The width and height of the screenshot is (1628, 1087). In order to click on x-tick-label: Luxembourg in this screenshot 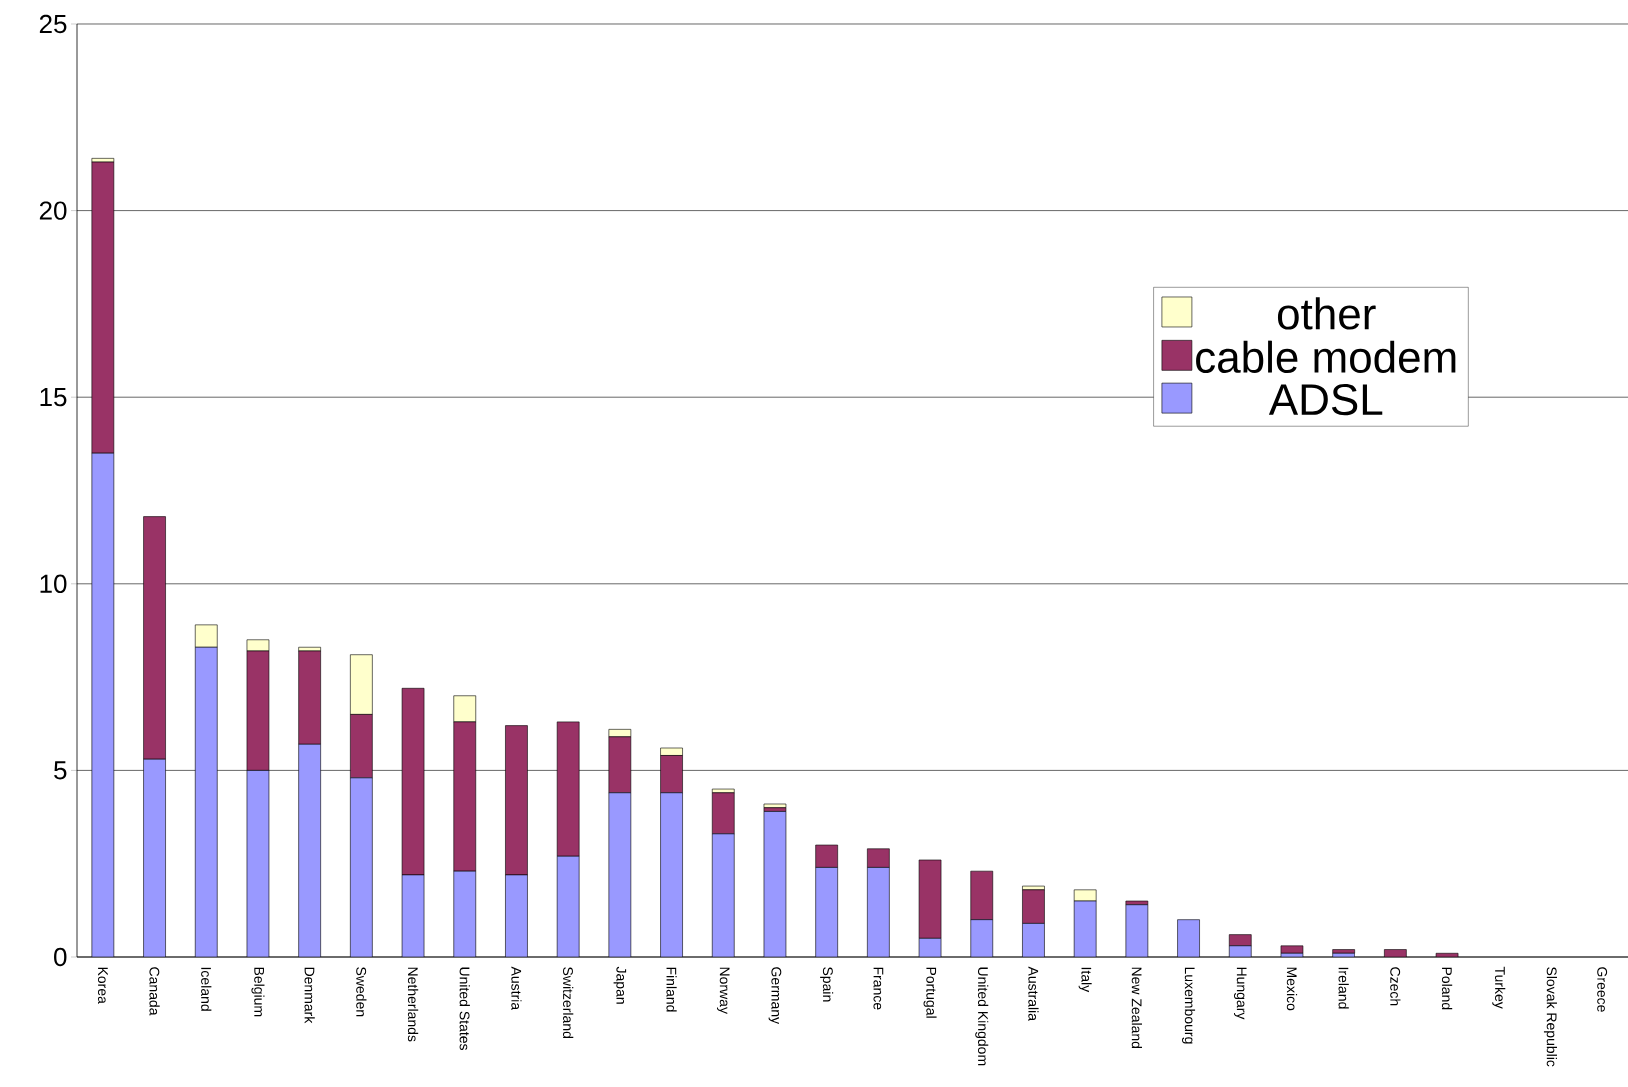, I will do `click(1189, 1005)`.